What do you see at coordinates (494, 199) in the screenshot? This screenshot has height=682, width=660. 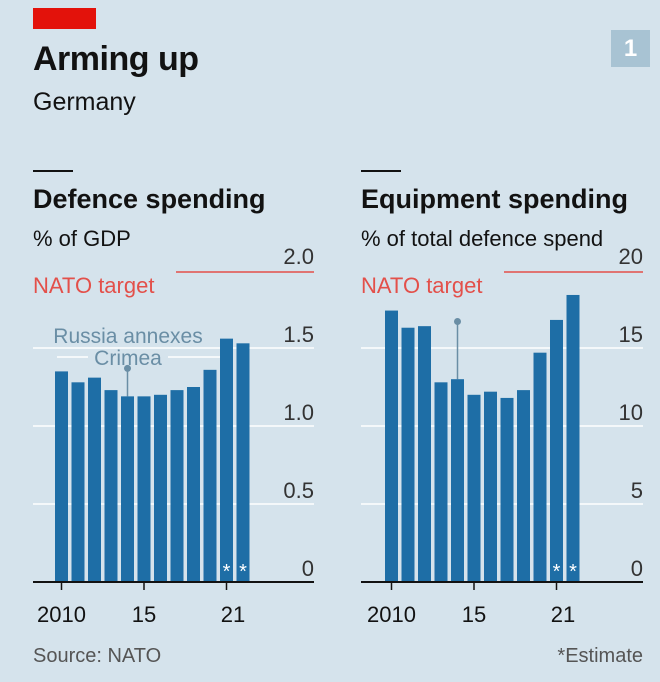 I see `panel-title: Equipment spending` at bounding box center [494, 199].